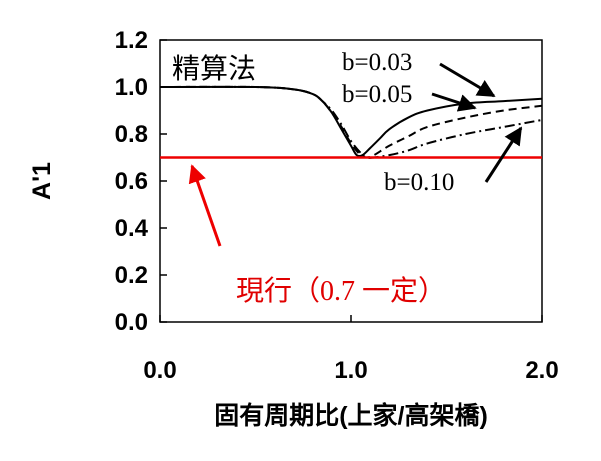  I want to click on x-tick-label: 1.0, so click(350, 370).